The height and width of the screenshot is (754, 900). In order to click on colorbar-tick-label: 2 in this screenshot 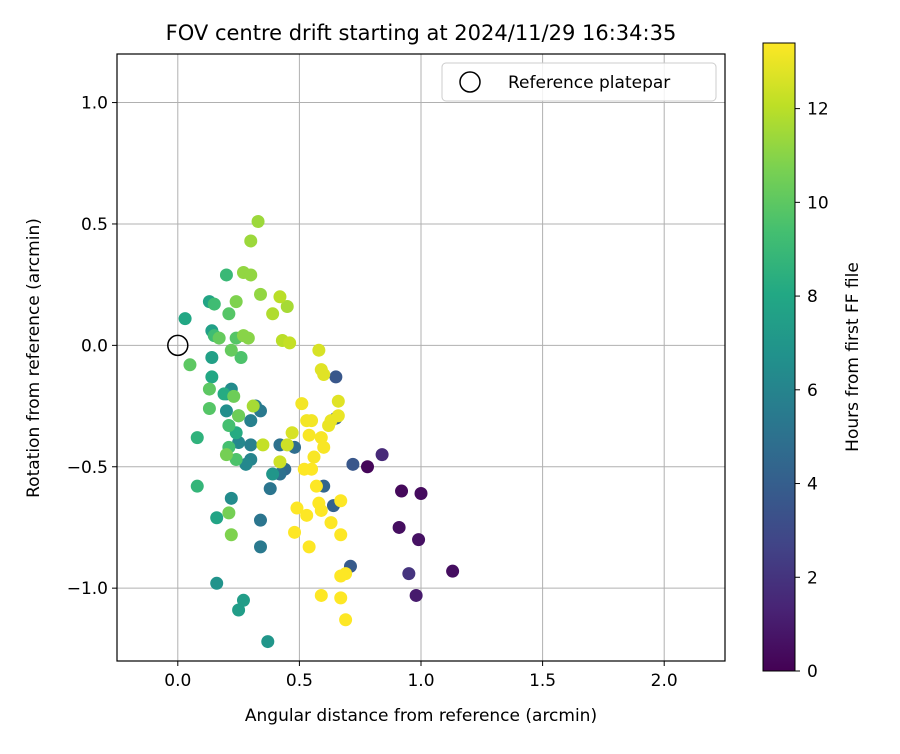, I will do `click(812, 578)`.